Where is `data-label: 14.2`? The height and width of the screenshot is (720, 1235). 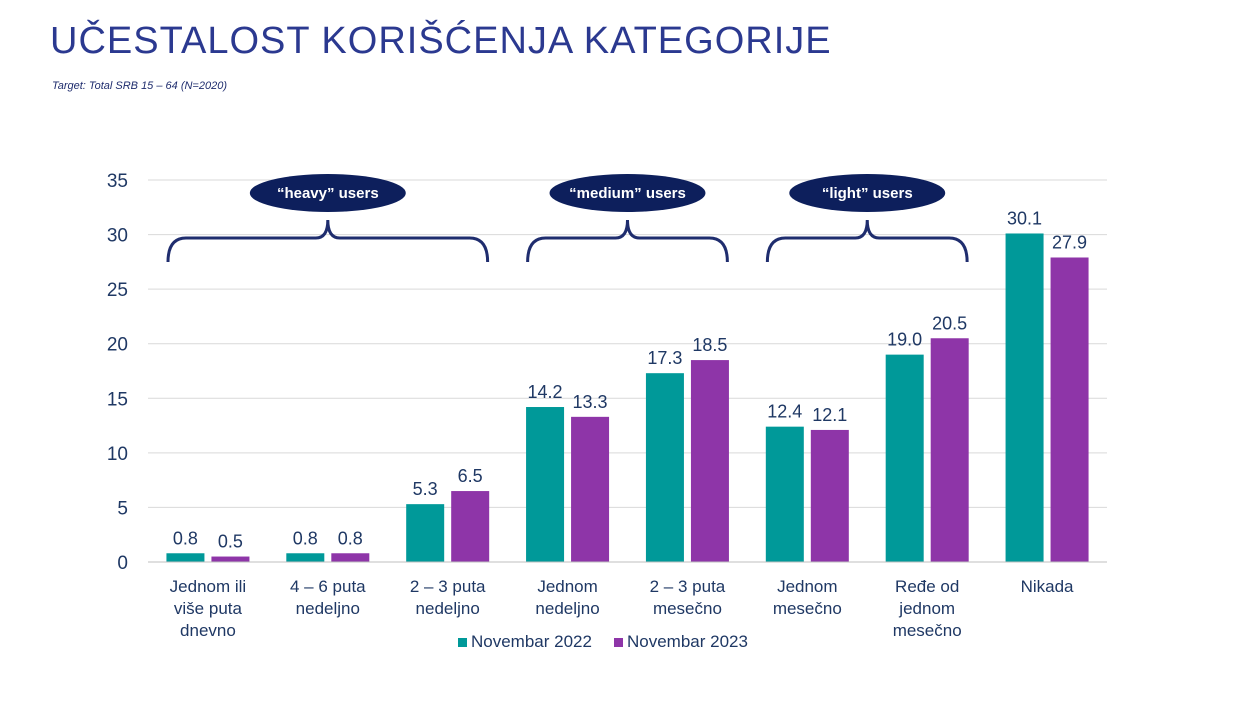 data-label: 14.2 is located at coordinates (545, 392).